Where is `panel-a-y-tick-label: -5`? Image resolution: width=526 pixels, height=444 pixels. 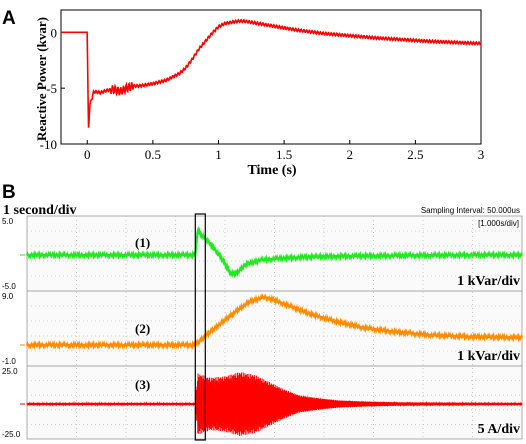
panel-a-y-tick-label: -5 is located at coordinates (51, 88).